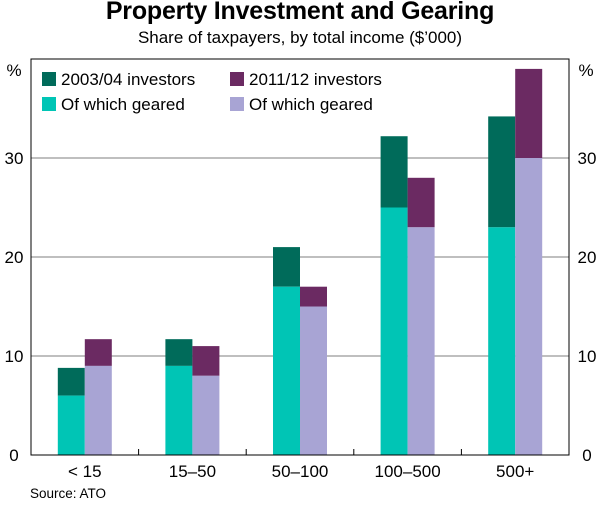 The image size is (600, 506). What do you see at coordinates (49, 104) in the screenshot?
I see `legend-swatch-2003-geared` at bounding box center [49, 104].